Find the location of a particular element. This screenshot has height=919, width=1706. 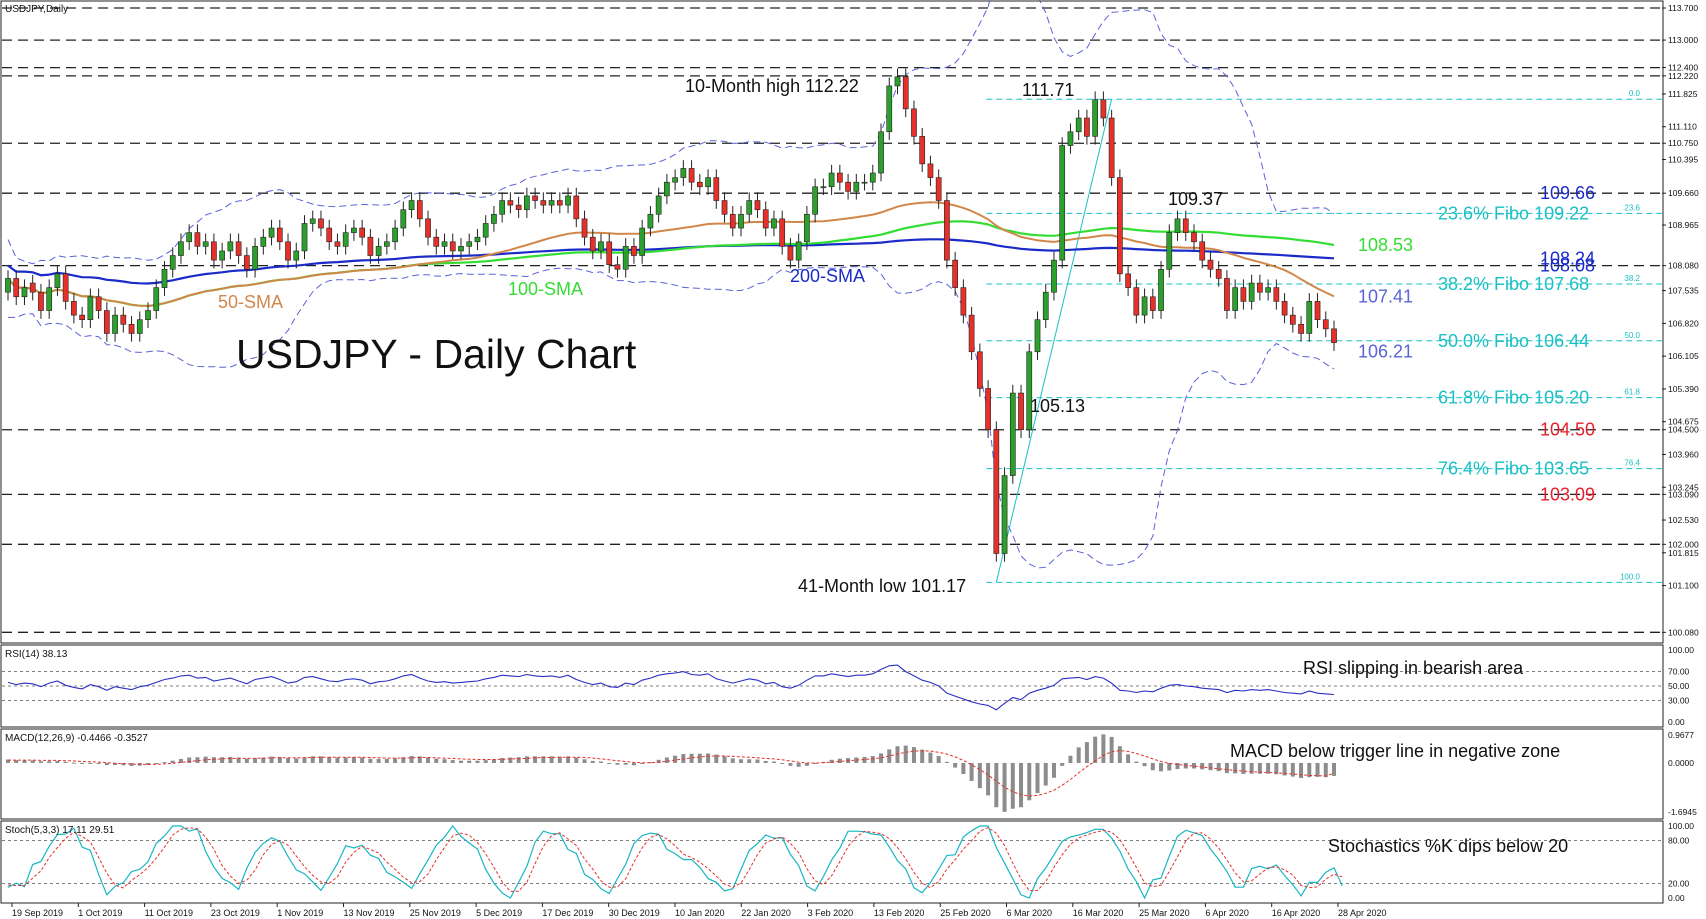

label-100-sma: 100-SMA is located at coordinates (545, 289).